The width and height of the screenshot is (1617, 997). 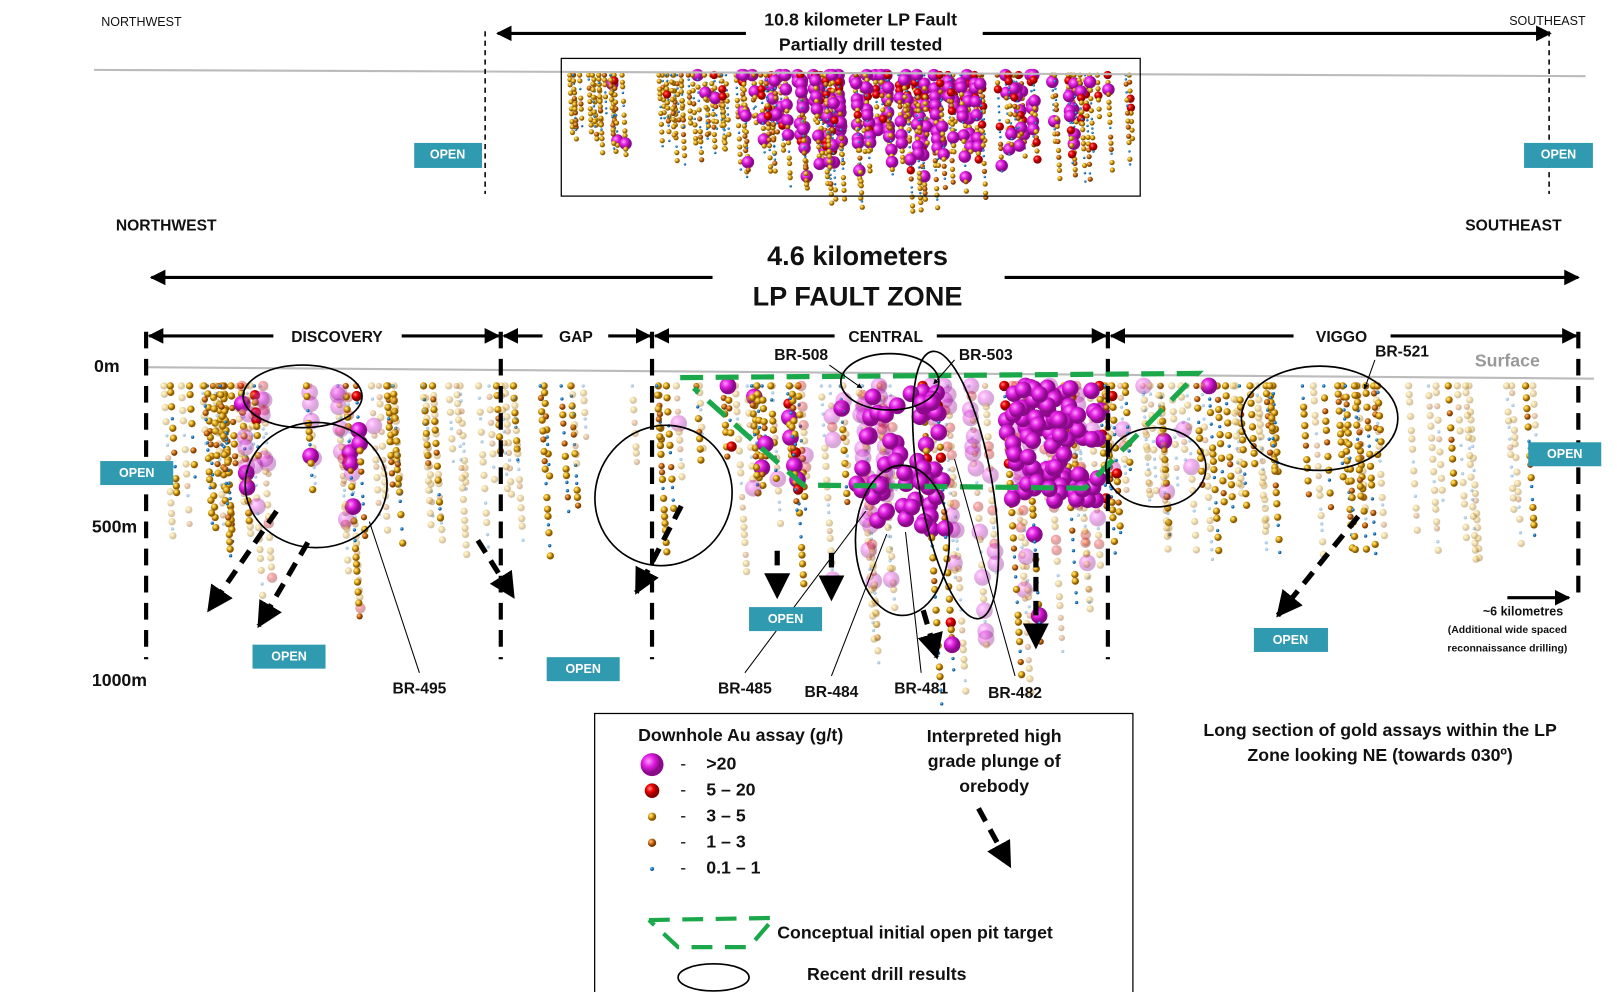 I want to click on hole-label: BR-482, so click(x=1015, y=693).